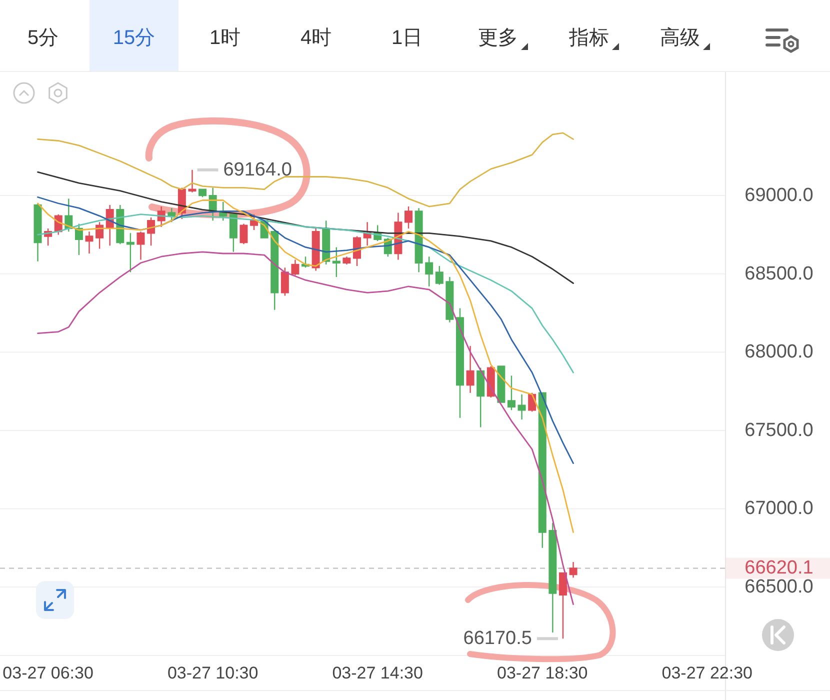  Describe the element at coordinates (377, 673) in the screenshot. I see `x-tick-label: 03-27 14:30` at that location.